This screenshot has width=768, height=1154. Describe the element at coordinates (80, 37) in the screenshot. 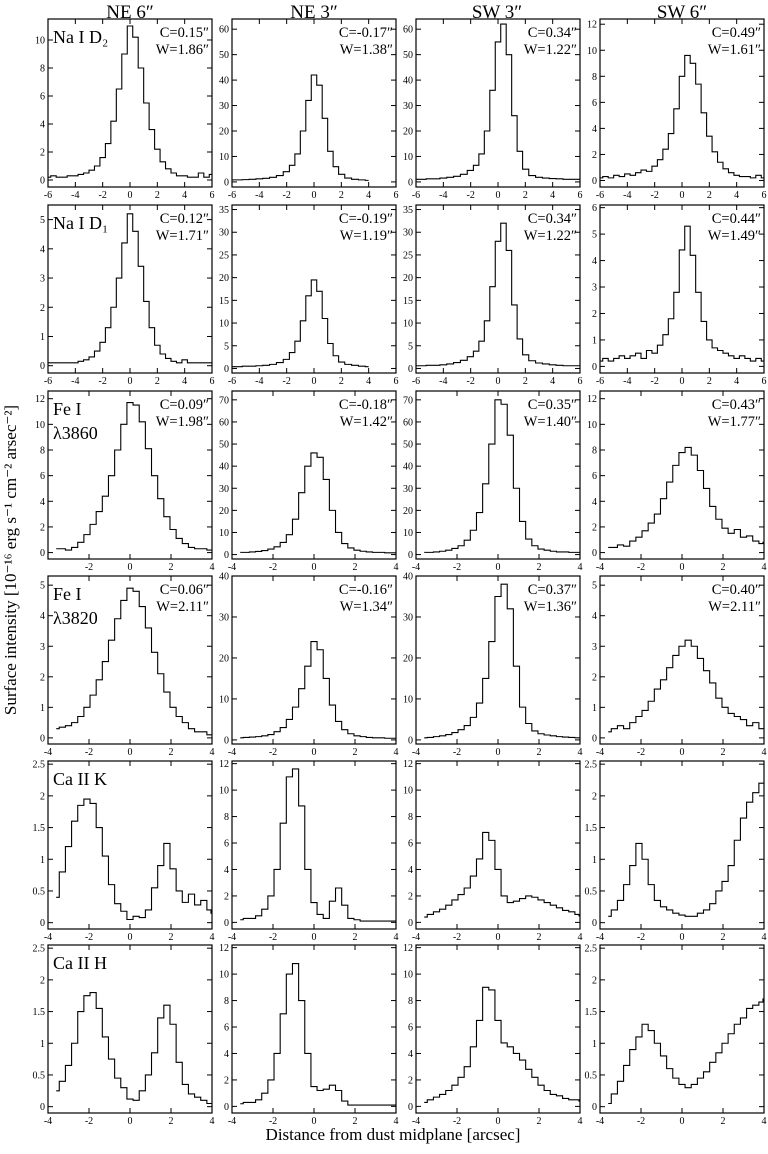

I see `row-label: Na I D₂` at that location.